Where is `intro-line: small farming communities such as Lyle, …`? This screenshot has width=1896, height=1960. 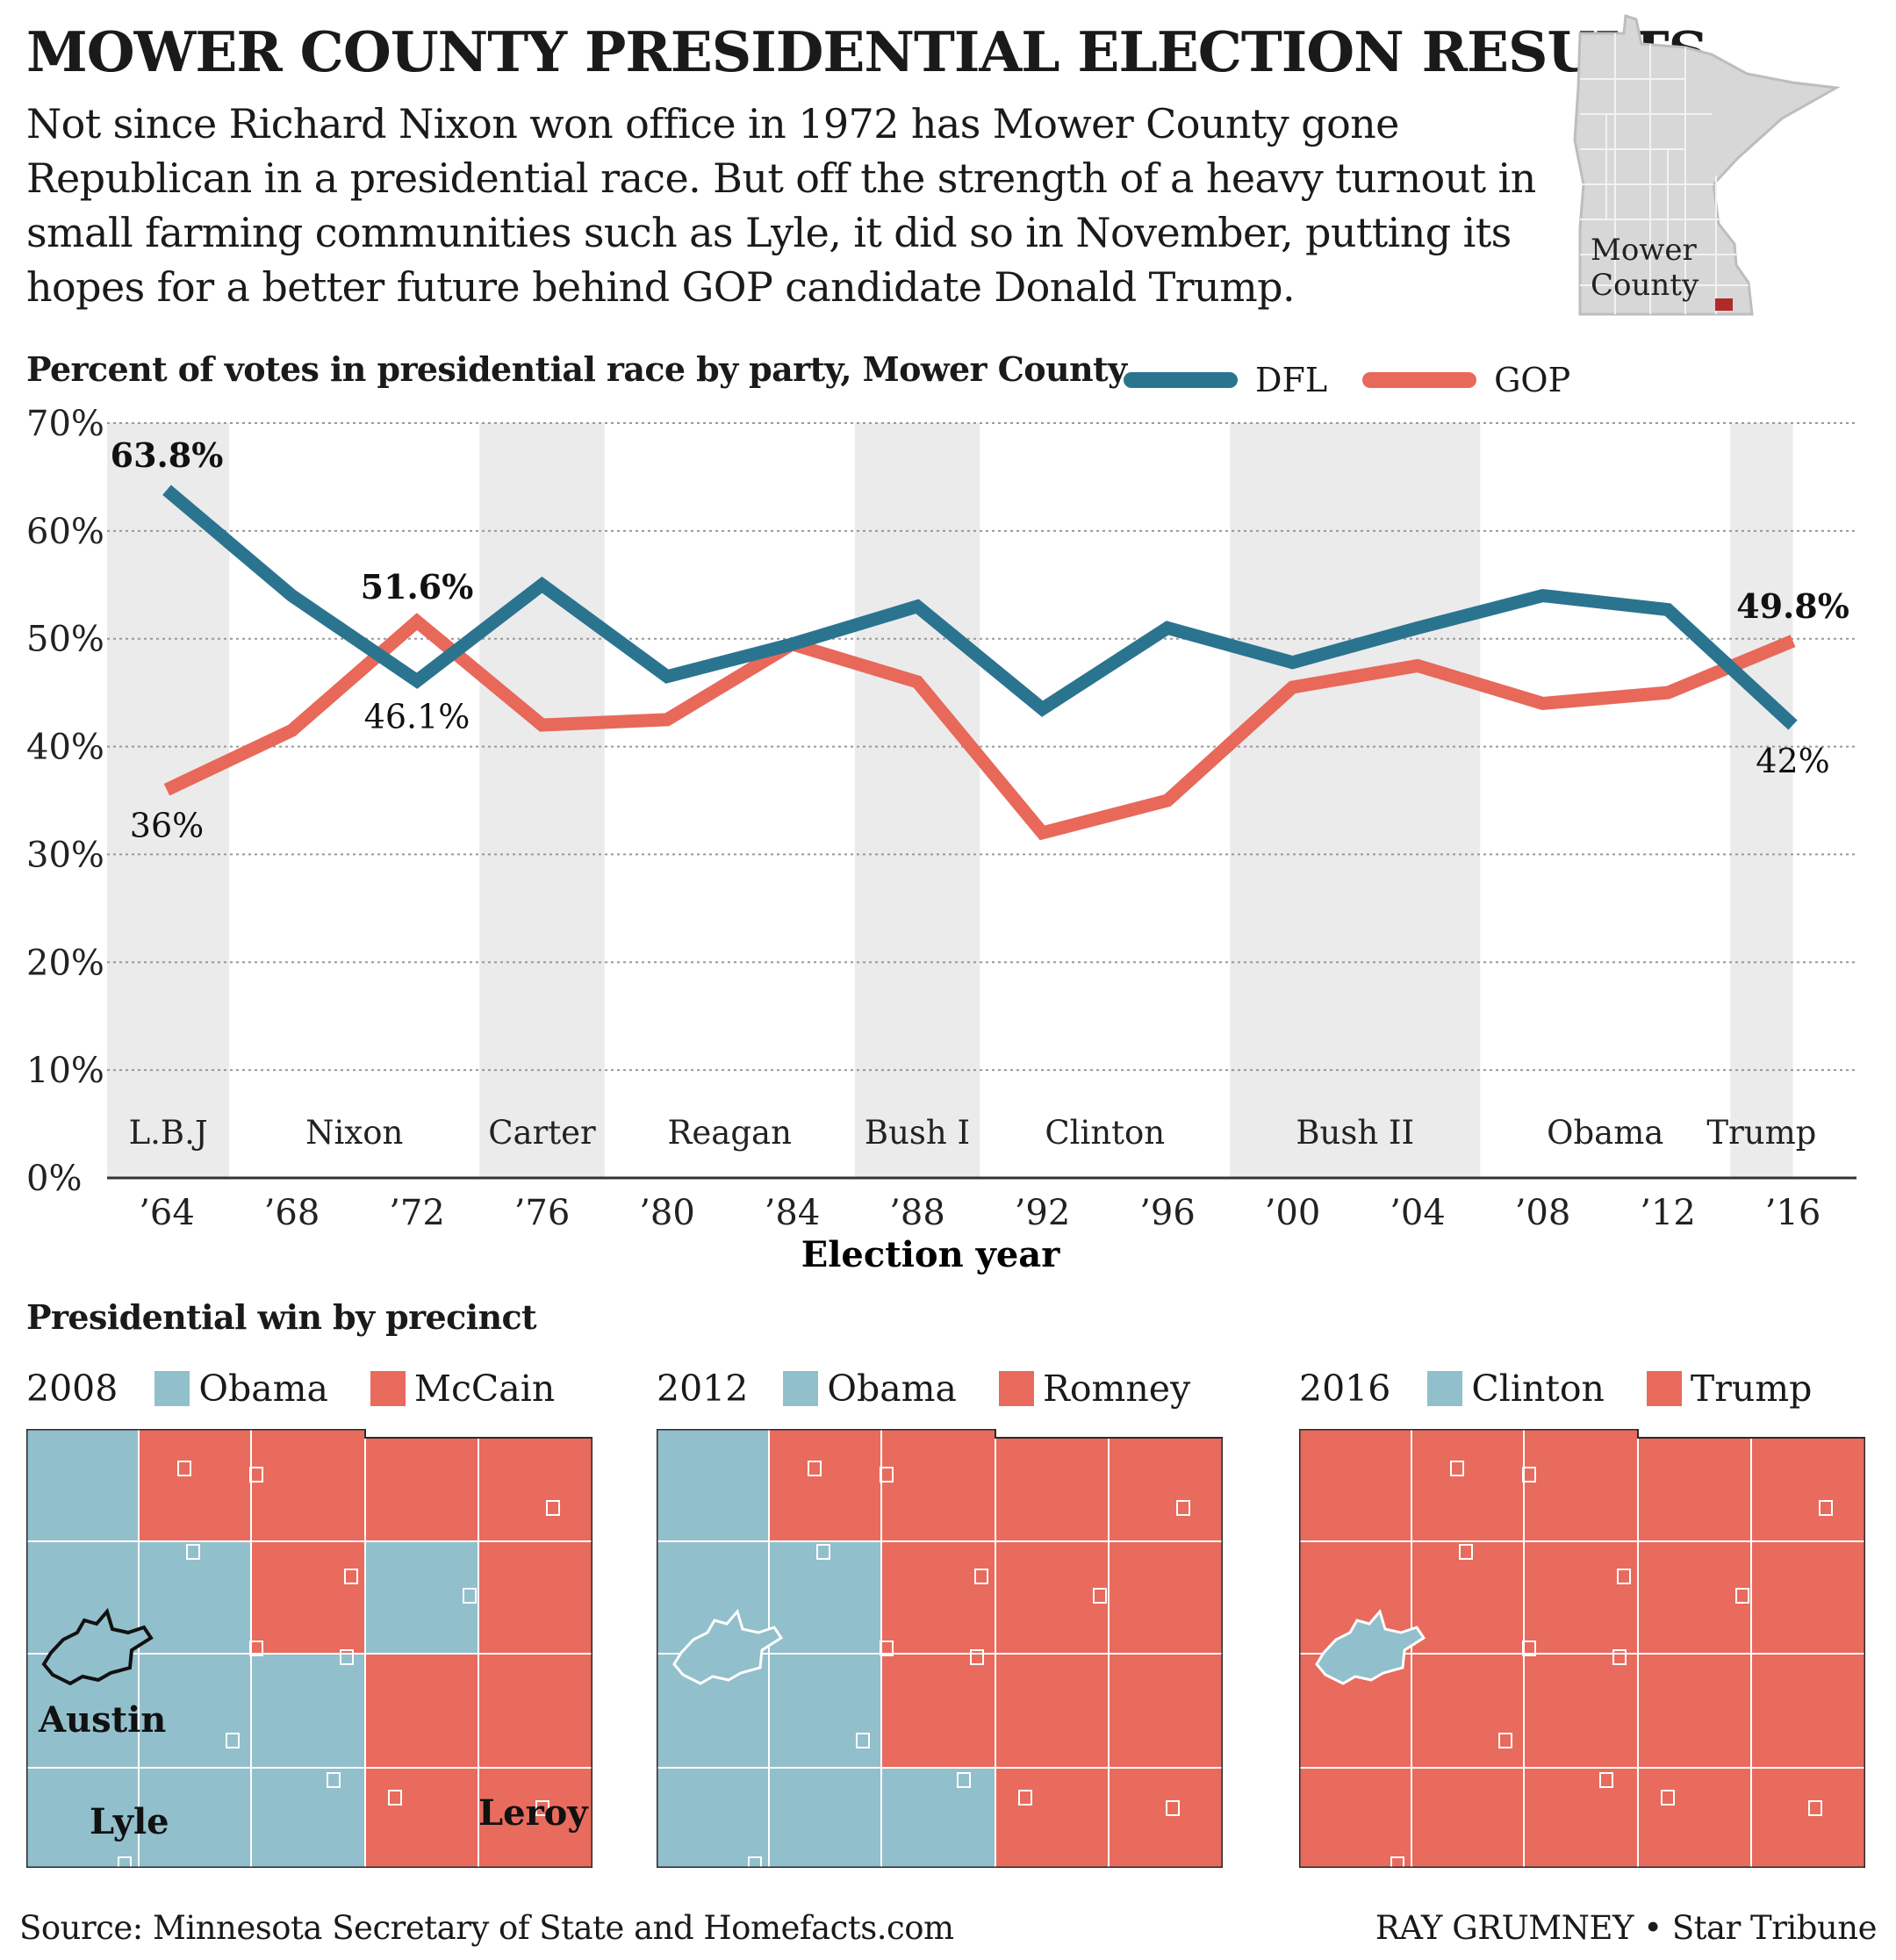
intro-line: small farming communities such as Lyle, … is located at coordinates (769, 232).